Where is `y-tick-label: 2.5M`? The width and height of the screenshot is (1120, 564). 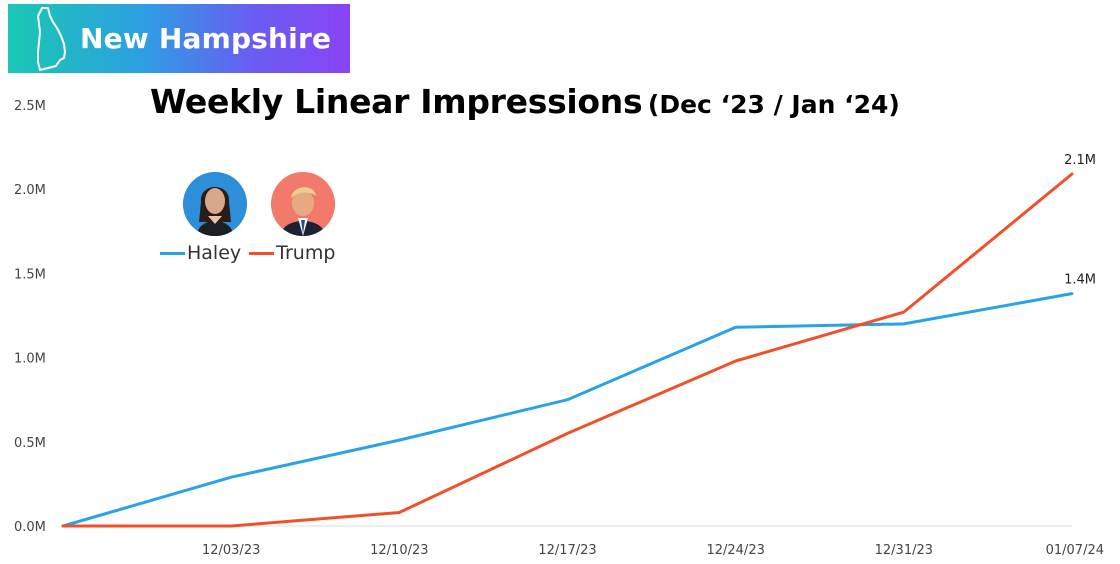
y-tick-label: 2.5M is located at coordinates (30, 106).